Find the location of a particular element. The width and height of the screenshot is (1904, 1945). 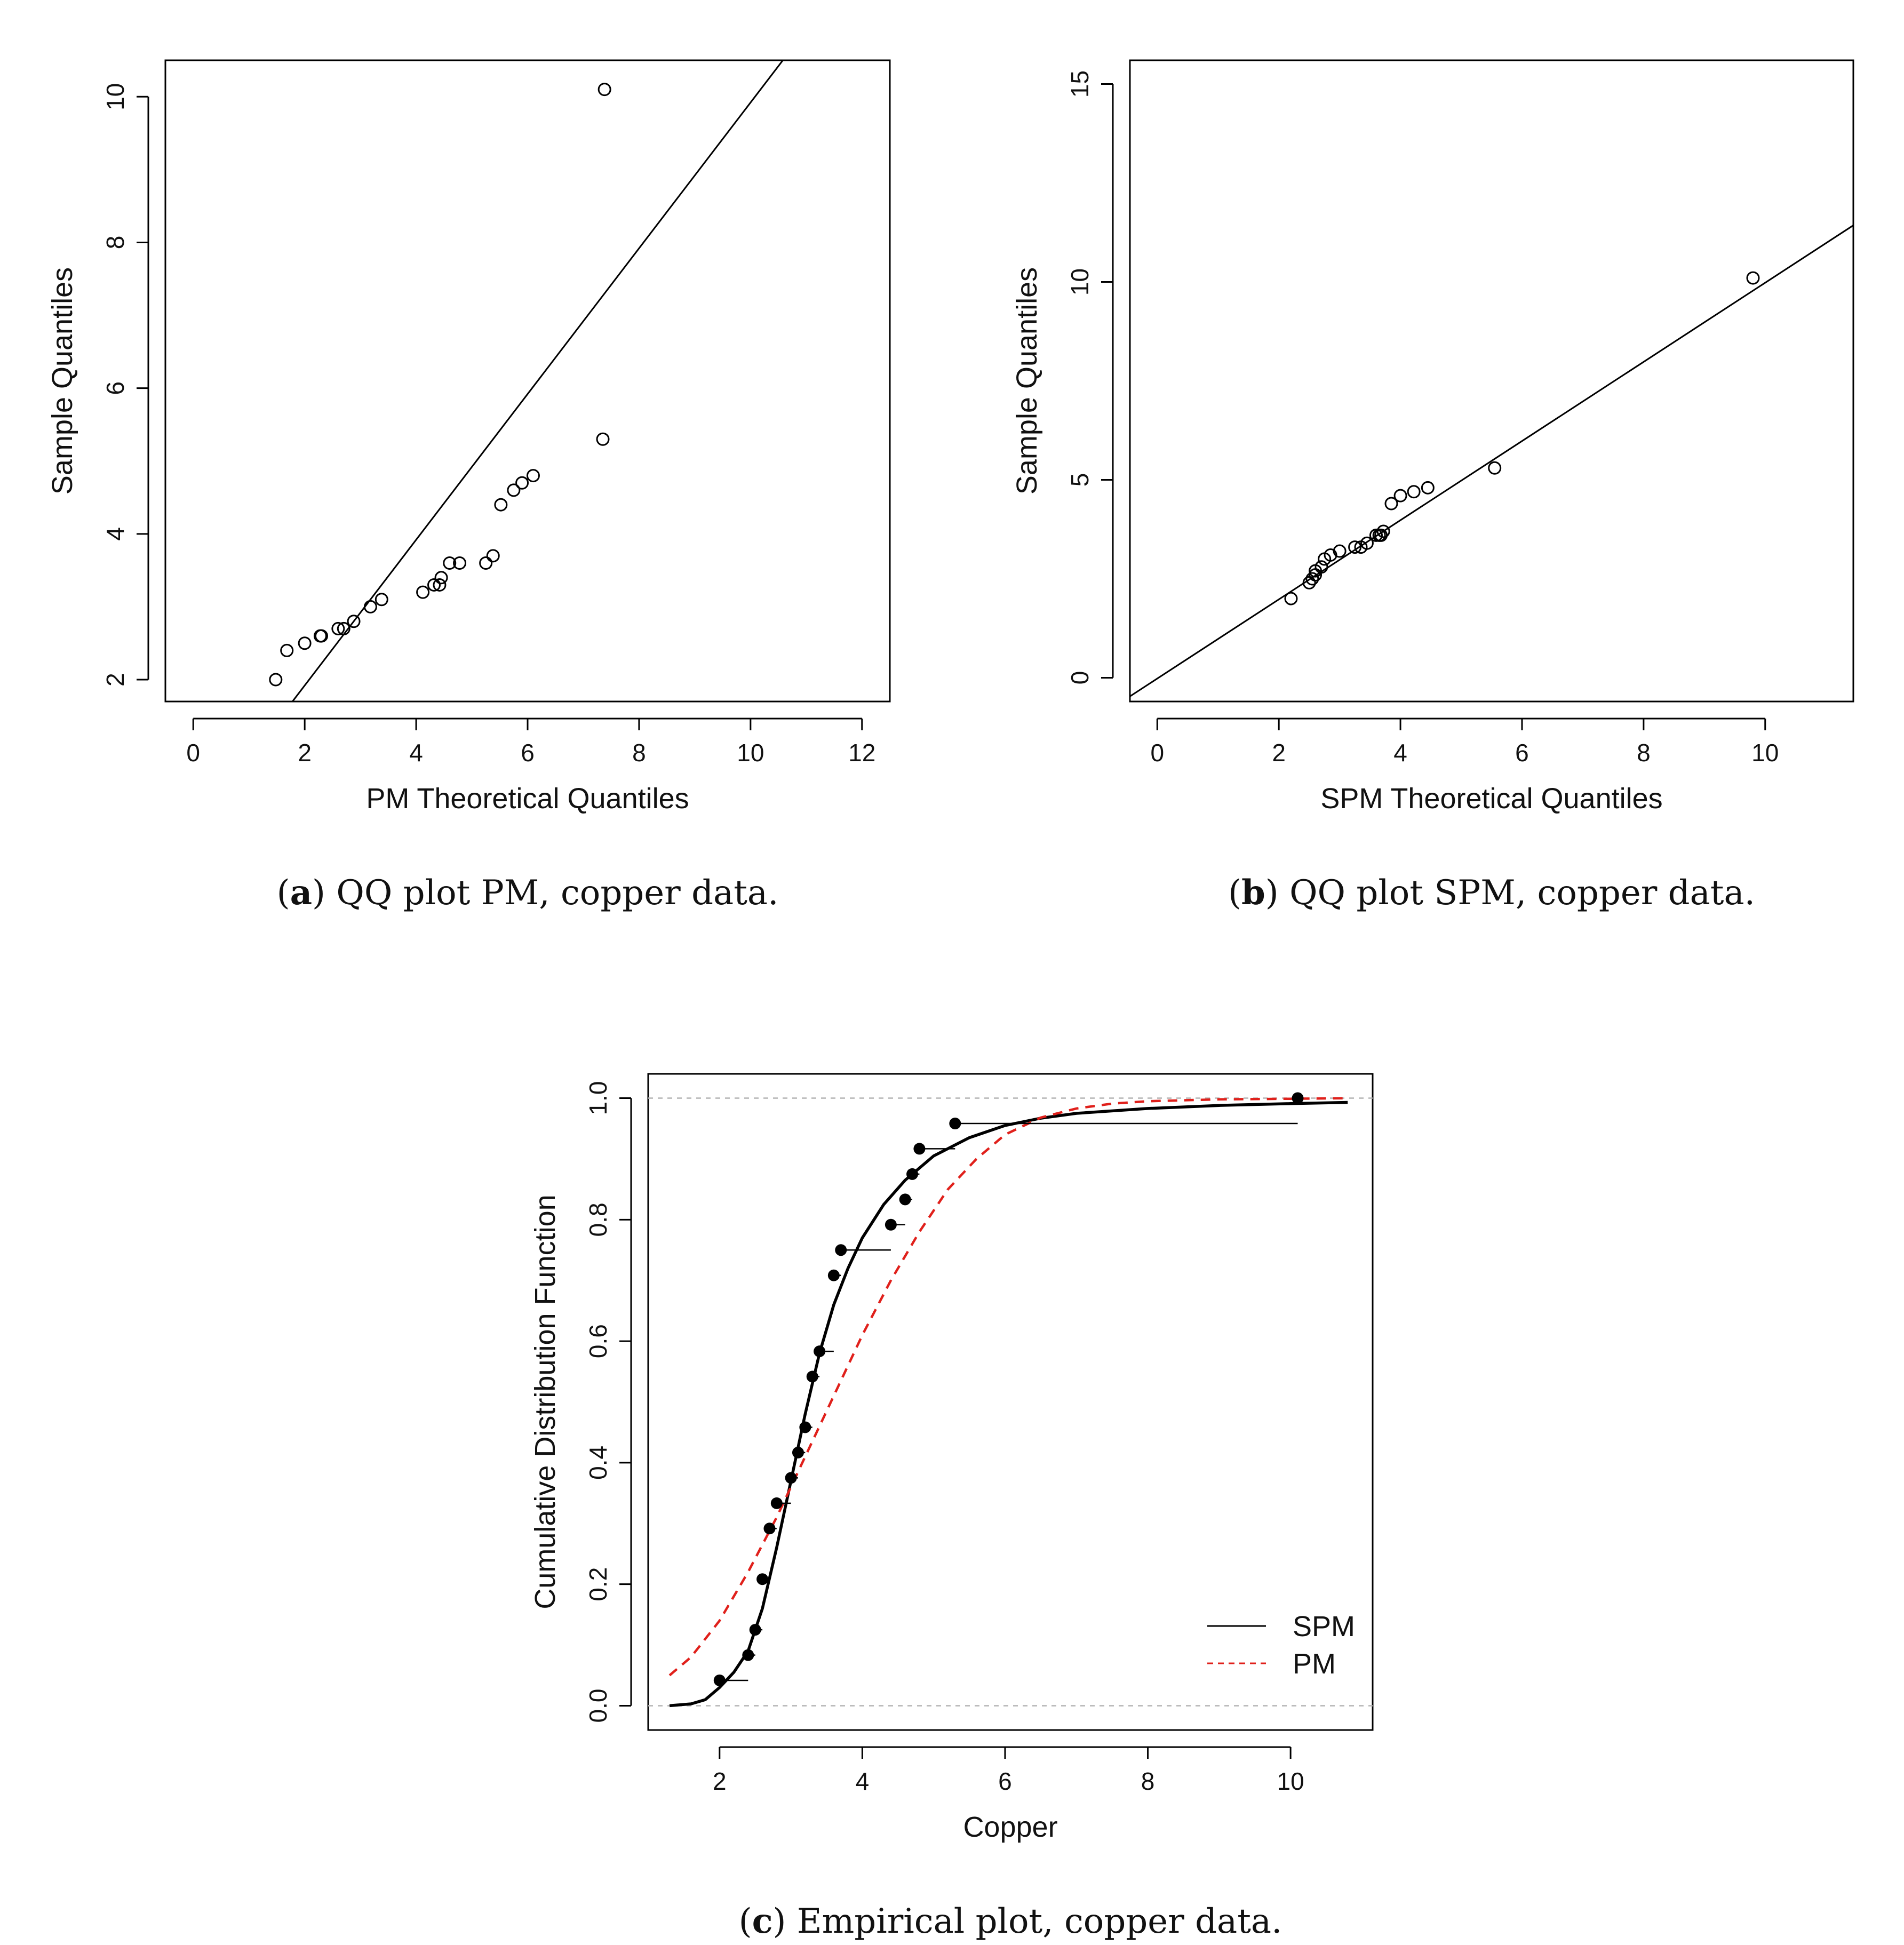

panel-b-y-label: Sample Quantiles is located at coordinates (1027, 381).